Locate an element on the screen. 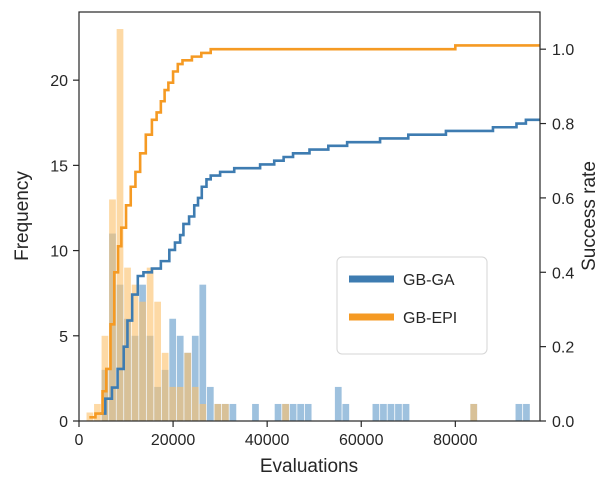 The width and height of the screenshot is (611, 482). x-tick-label: 20000 is located at coordinates (173, 440).